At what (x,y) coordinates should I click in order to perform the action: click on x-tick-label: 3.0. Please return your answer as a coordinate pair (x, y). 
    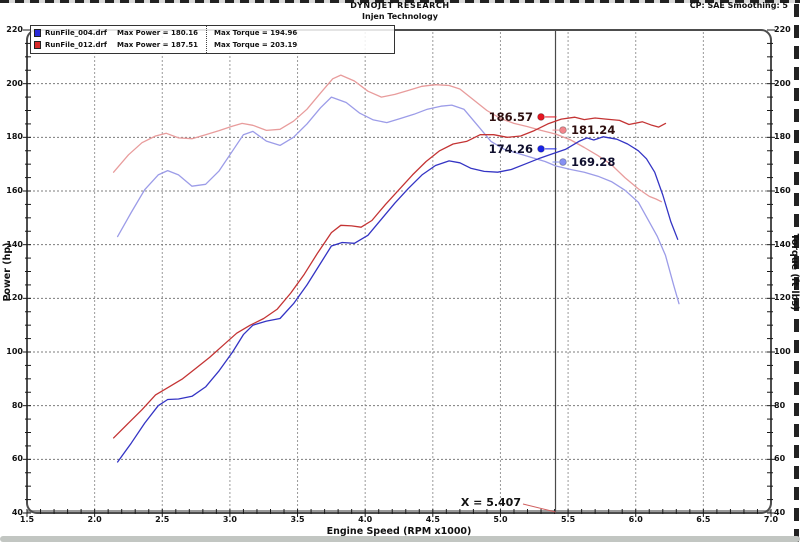
    Looking at the image, I should click on (229, 519).